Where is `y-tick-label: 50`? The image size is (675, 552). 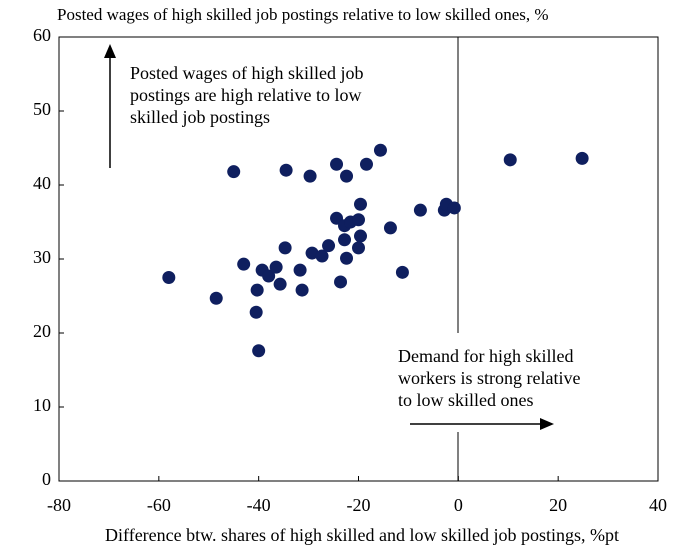
y-tick-label: 50 is located at coordinates (42, 109).